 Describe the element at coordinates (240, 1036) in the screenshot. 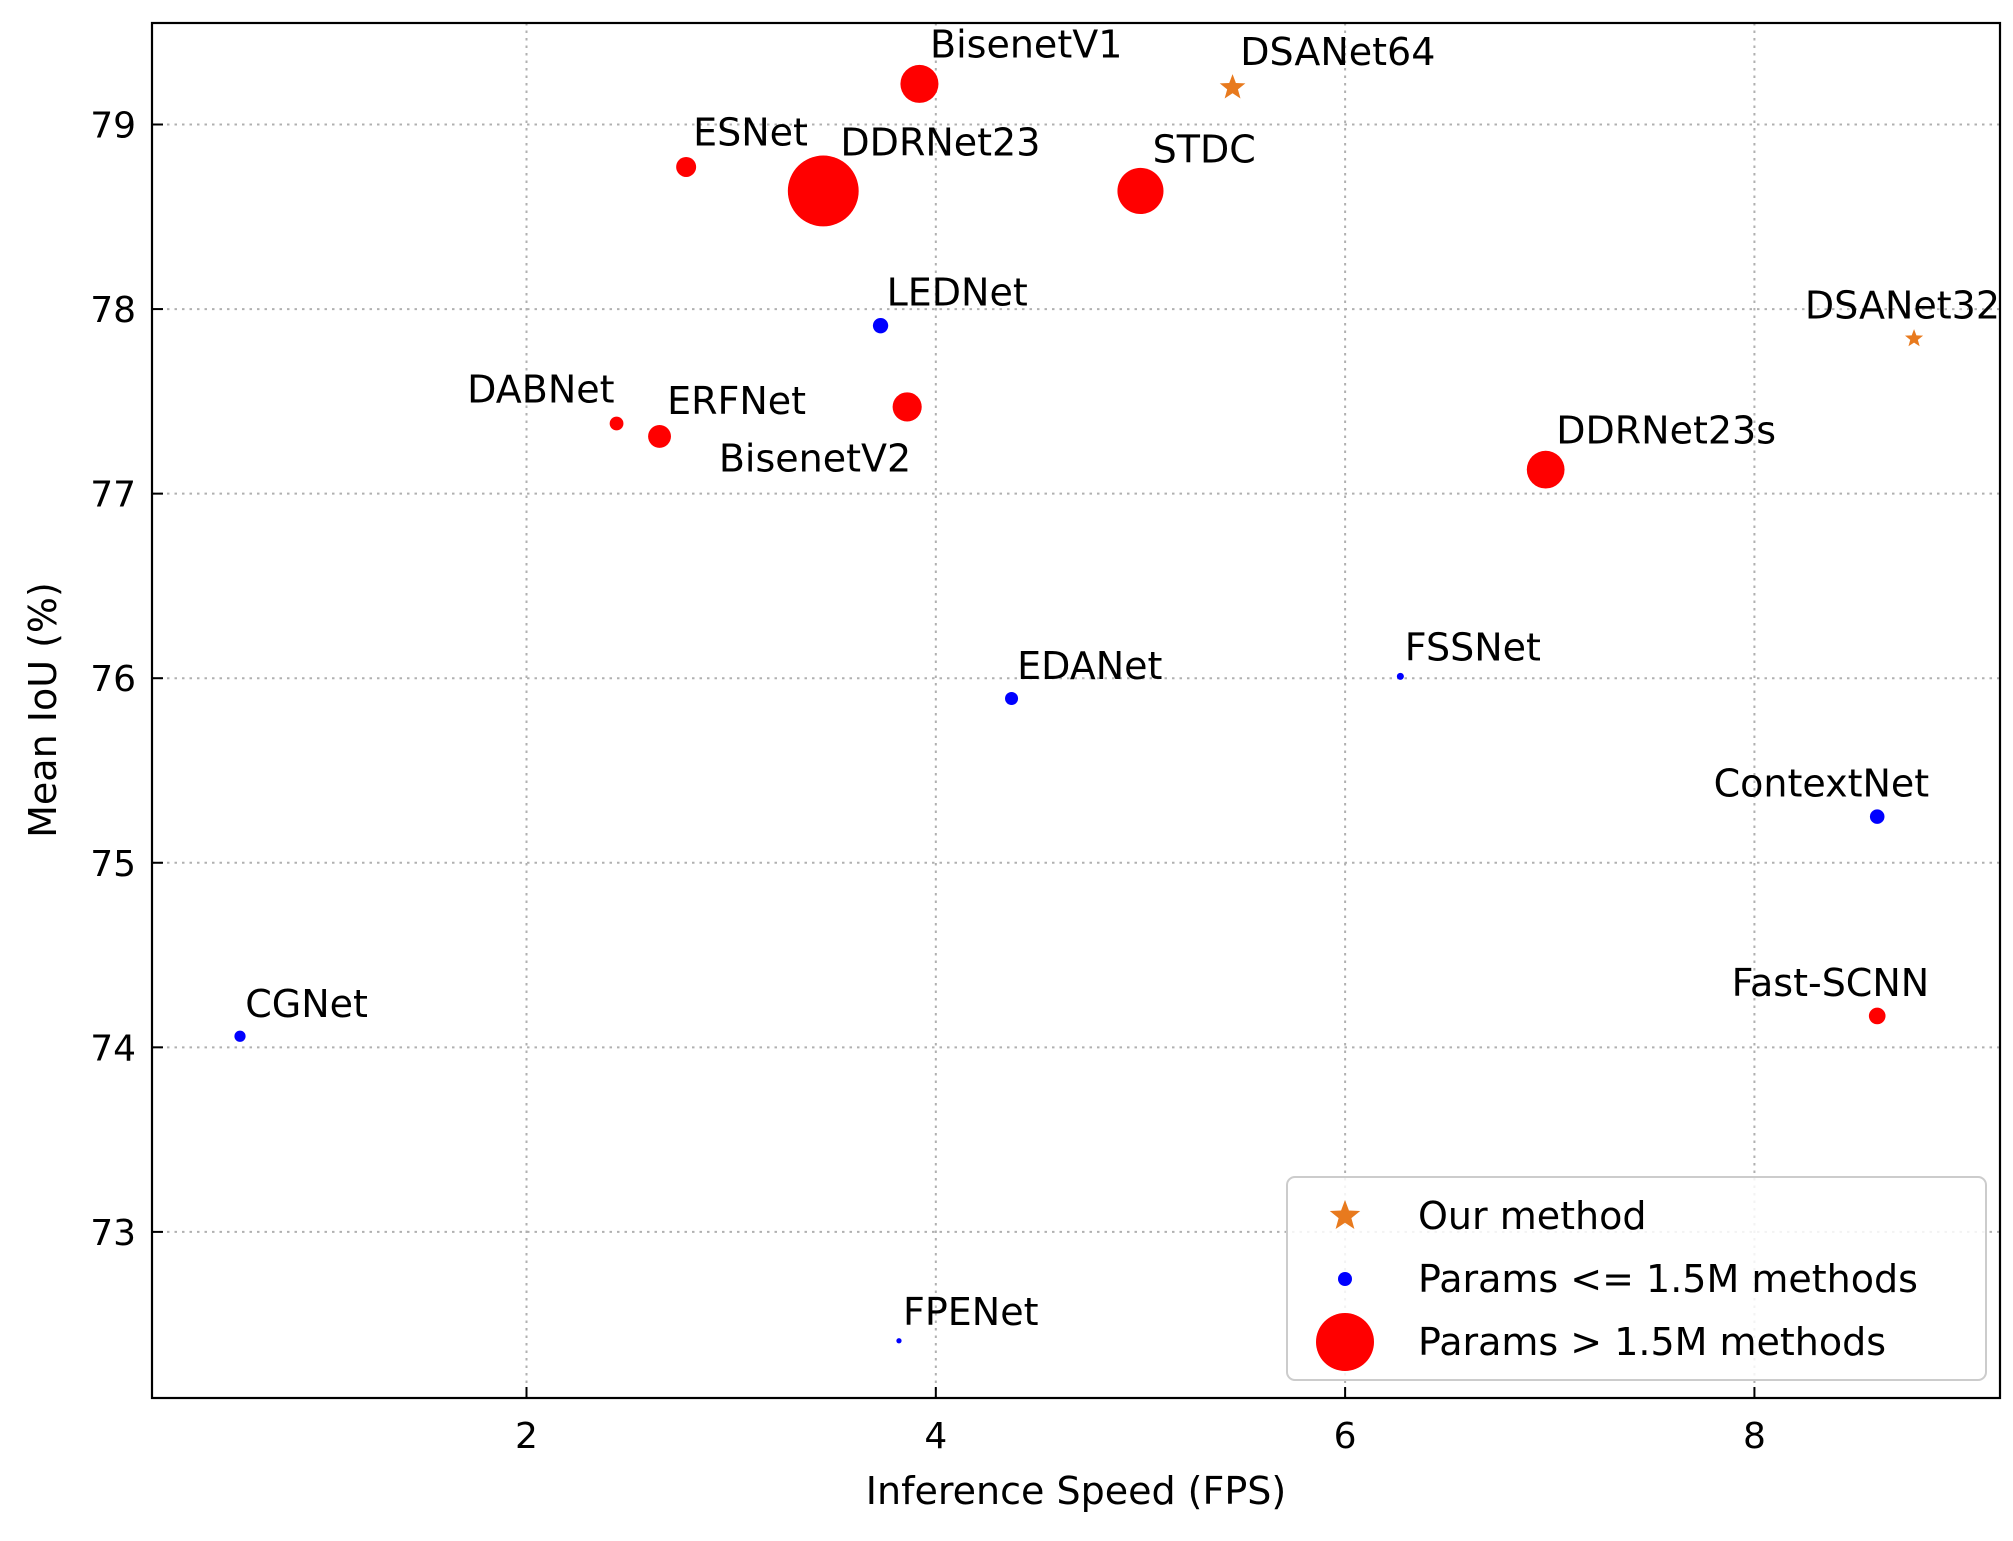

I see `point-cgnet` at that location.